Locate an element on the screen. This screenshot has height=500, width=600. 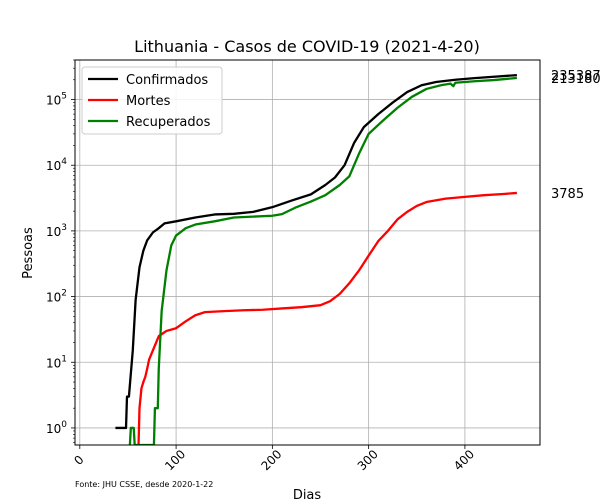
y-axis-label: Pessoas is located at coordinates (28, 253).